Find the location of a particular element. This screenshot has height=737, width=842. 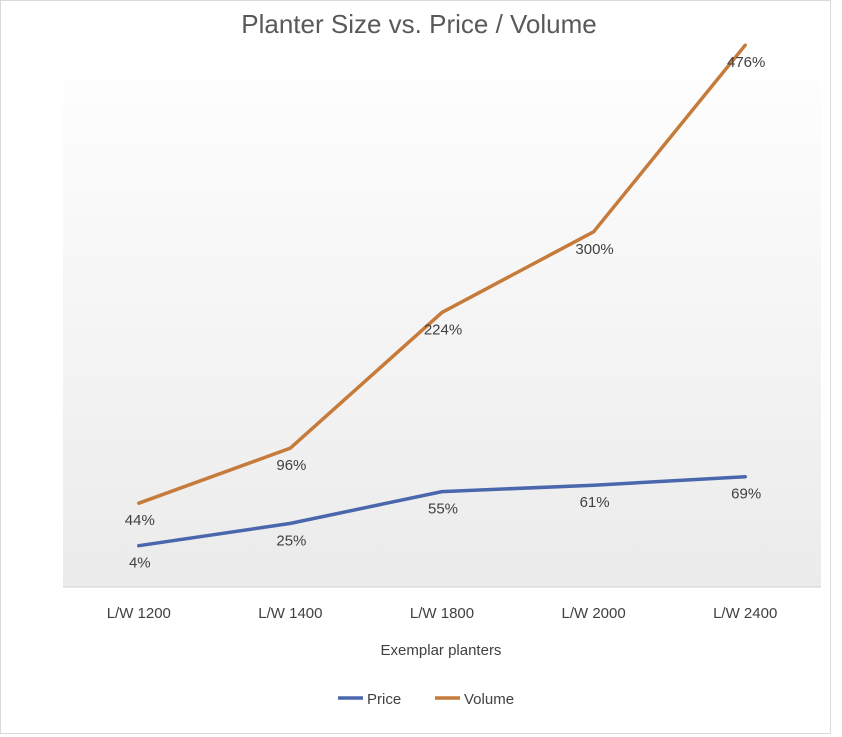

x-tick-label: L/W 1400 is located at coordinates (290, 613).